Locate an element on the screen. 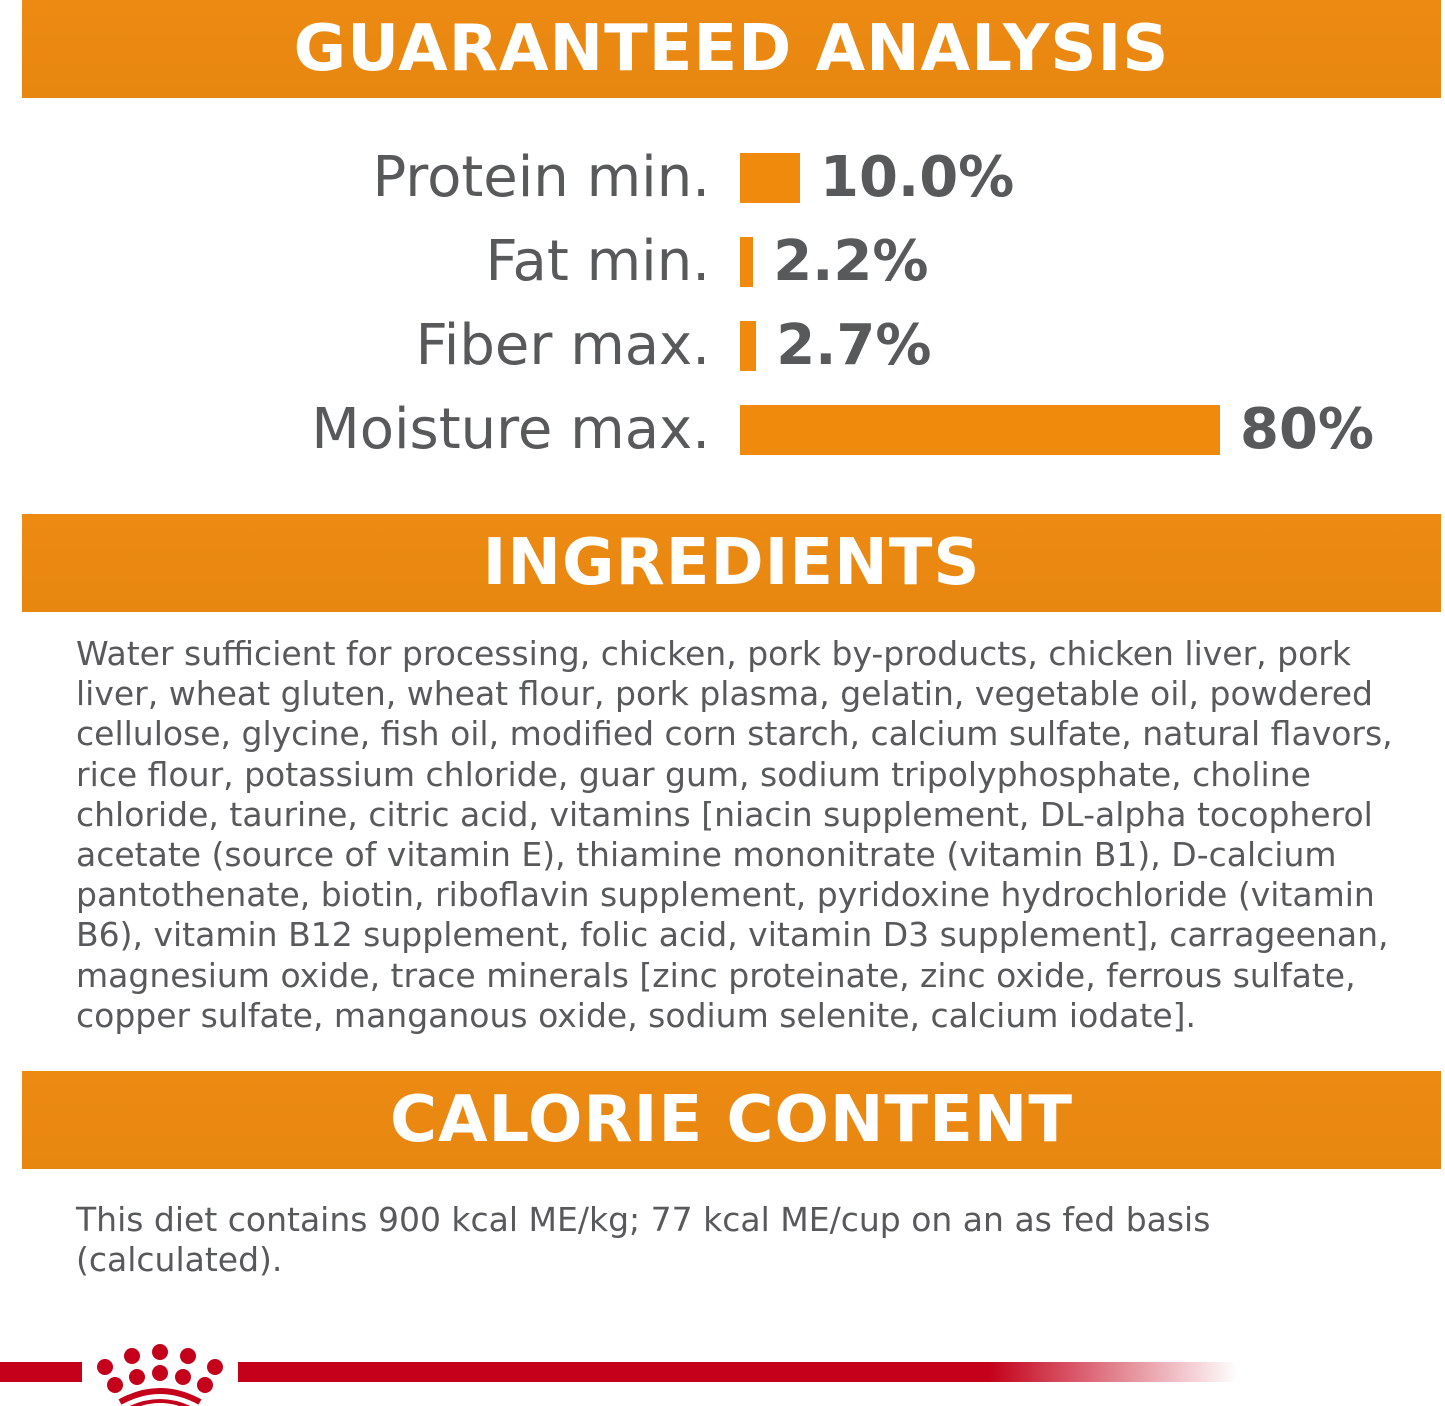 Image resolution: width=1445 pixels, height=1406 pixels. analysis-label: Protein min. is located at coordinates (541, 177).